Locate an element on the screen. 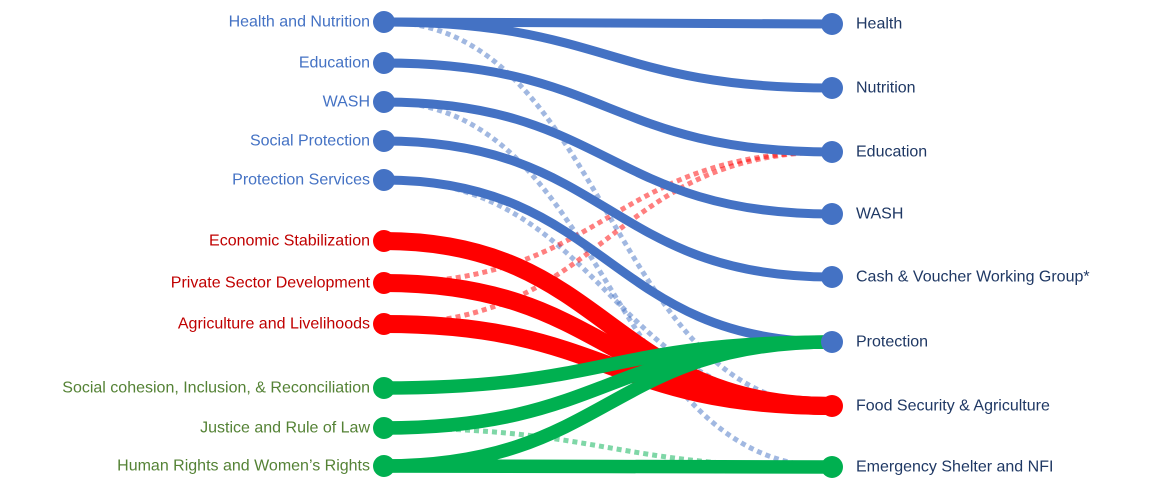 This screenshot has height=482, width=1153. left-node-agriculture-livelihoods is located at coordinates (384, 324).